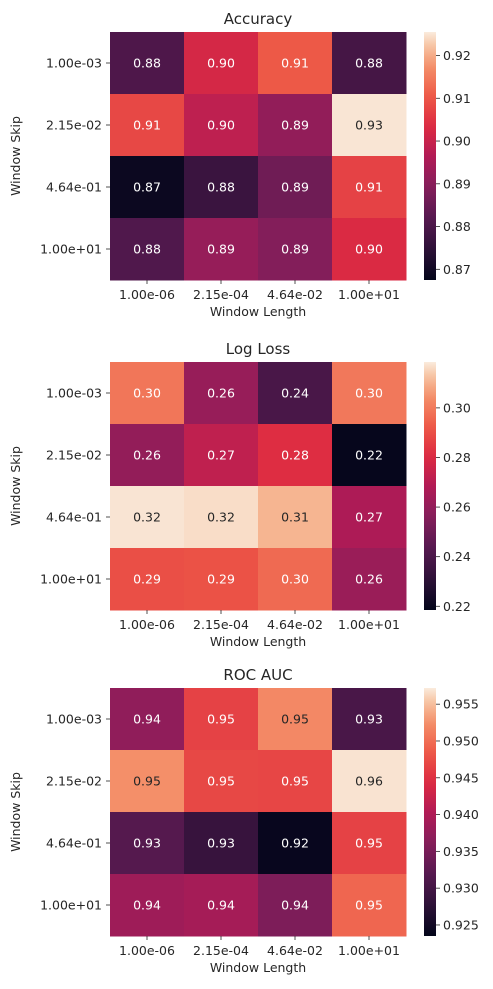 The width and height of the screenshot is (493, 989). What do you see at coordinates (430, 156) in the screenshot?
I see `colorbar` at bounding box center [430, 156].